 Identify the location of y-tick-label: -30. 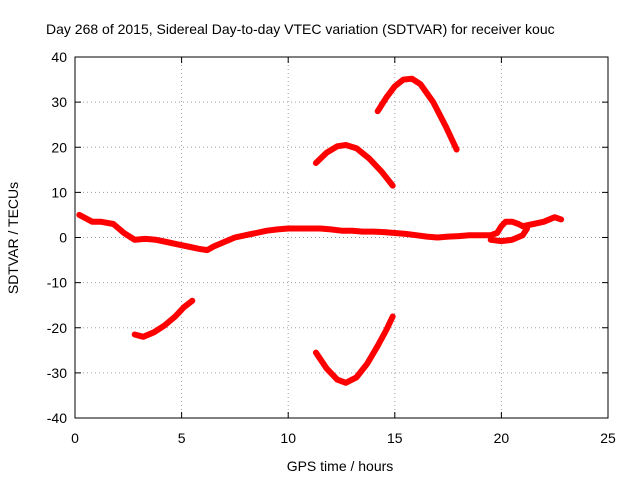
(57, 373).